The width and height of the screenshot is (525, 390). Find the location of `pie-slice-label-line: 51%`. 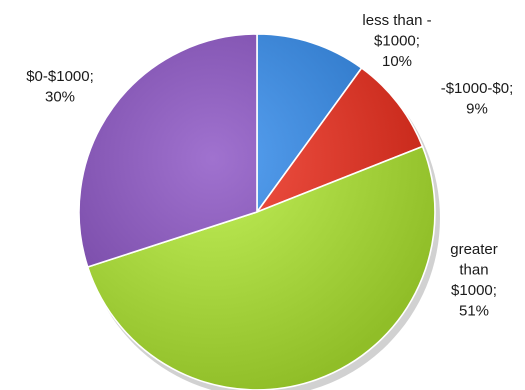

pie-slice-label-line: 51% is located at coordinates (474, 311).